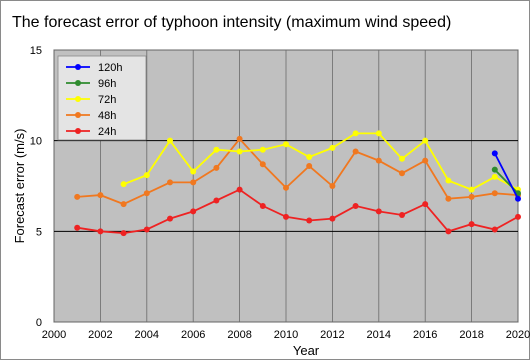  Describe the element at coordinates (306, 350) in the screenshot. I see `x-axis-label: Year` at that location.